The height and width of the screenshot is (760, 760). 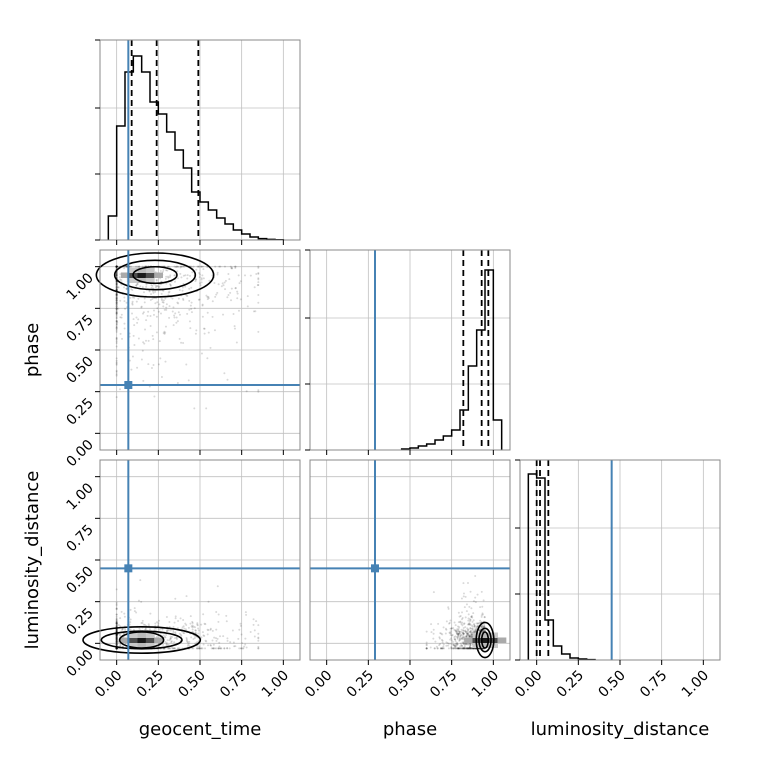 What do you see at coordinates (79, 538) in the screenshot?
I see `y-tick-label: 0.75` at bounding box center [79, 538].